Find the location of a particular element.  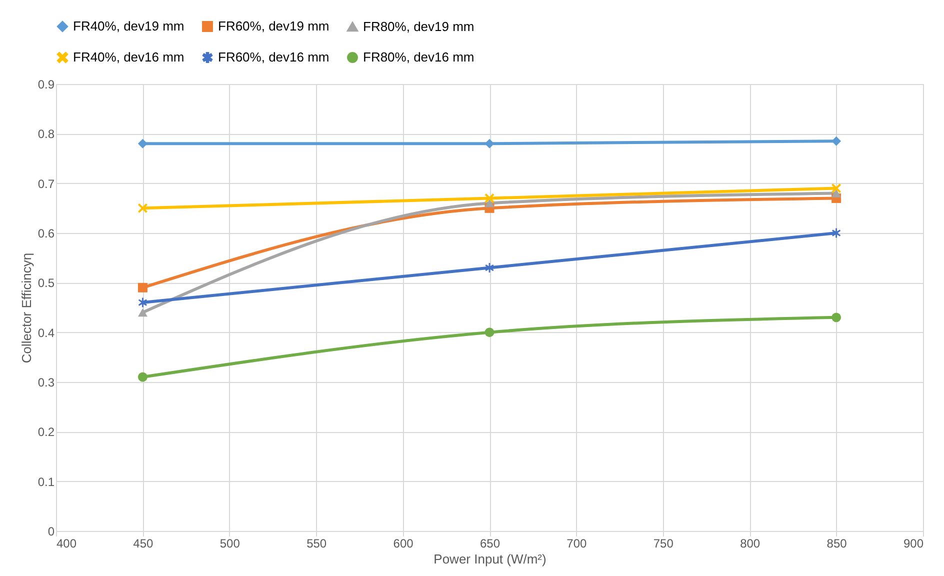

legend-label: FR40%, dev16 mm is located at coordinates (128, 57).